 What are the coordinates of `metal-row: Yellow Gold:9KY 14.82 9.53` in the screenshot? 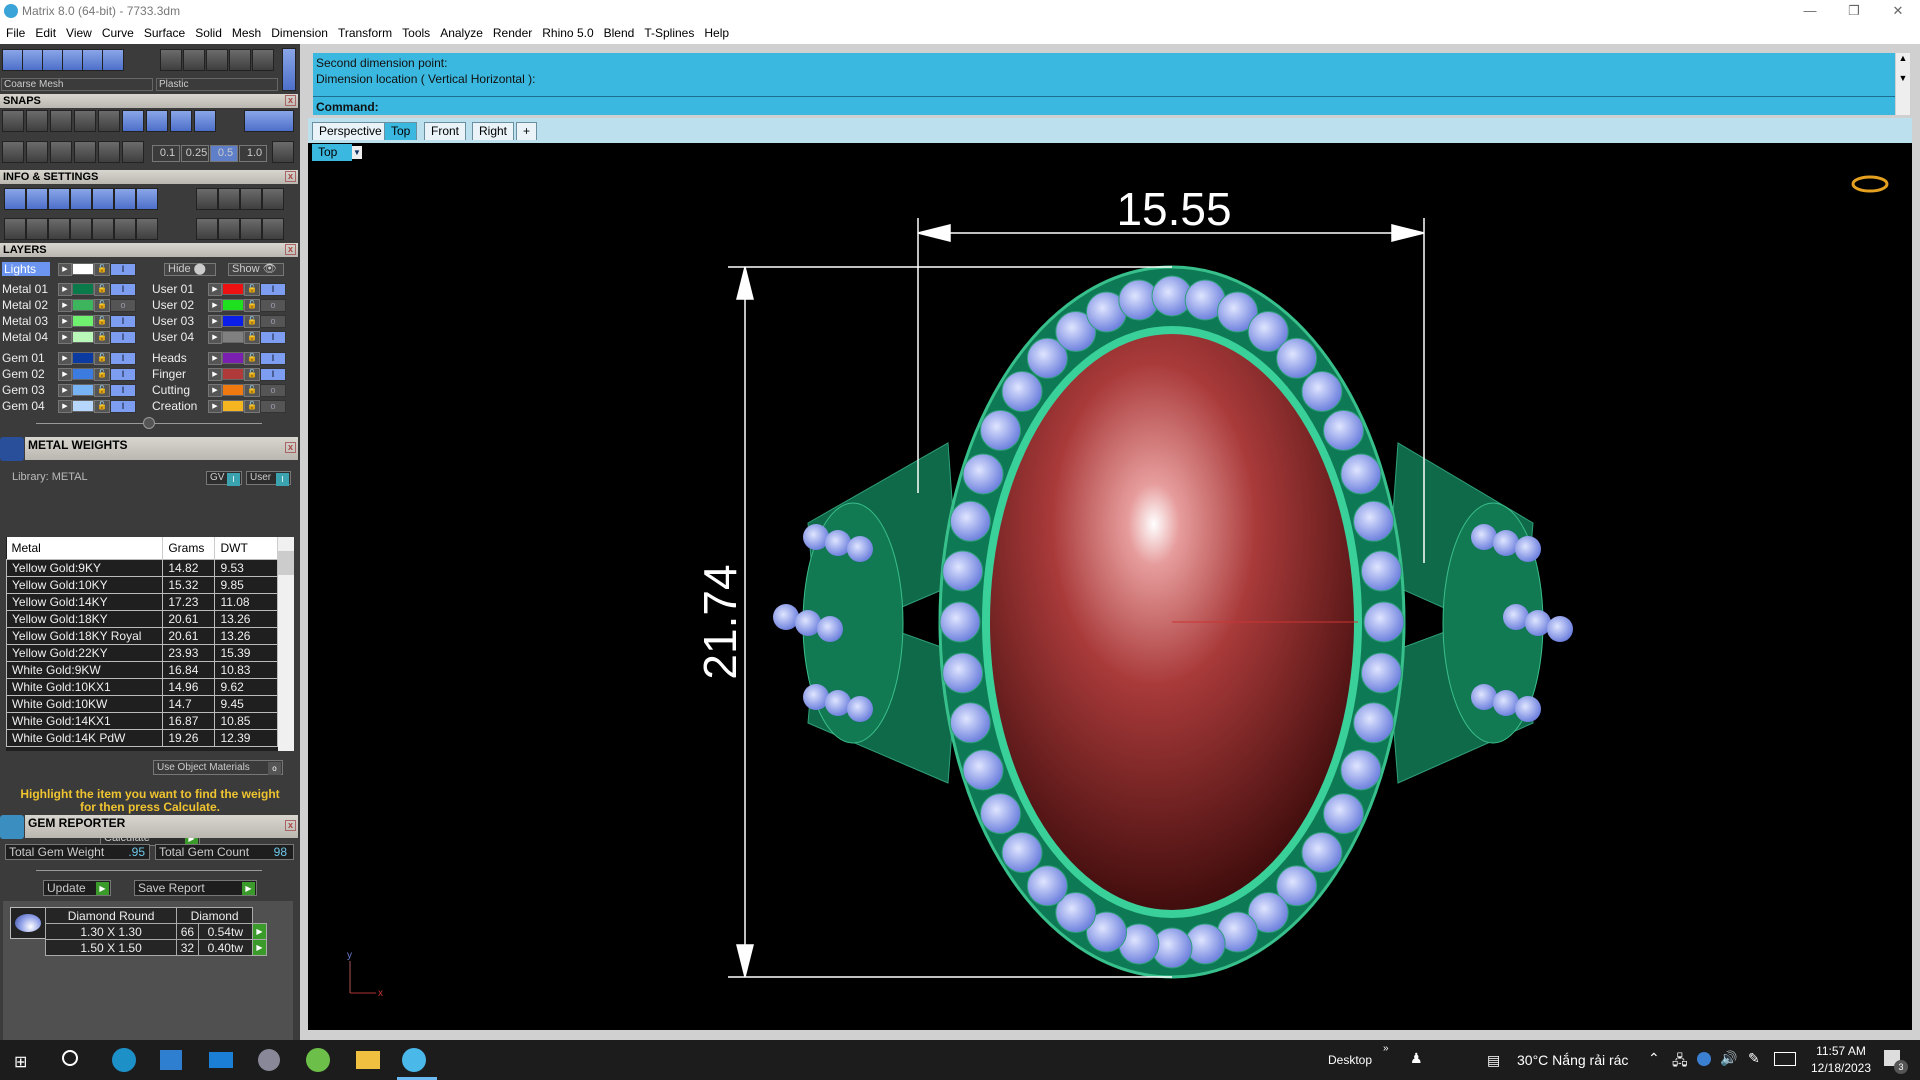 It's located at (142, 567).